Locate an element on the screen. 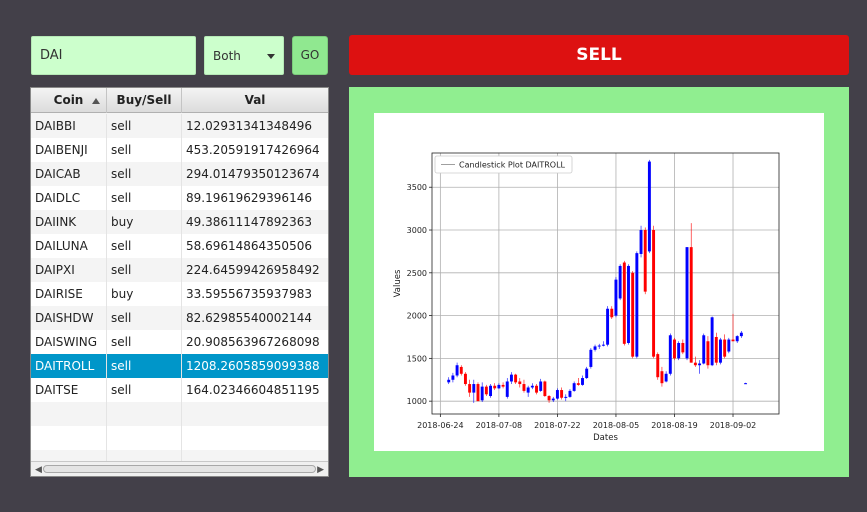  table-row: DAISWING sell 20.908563967268098 is located at coordinates (179, 342).